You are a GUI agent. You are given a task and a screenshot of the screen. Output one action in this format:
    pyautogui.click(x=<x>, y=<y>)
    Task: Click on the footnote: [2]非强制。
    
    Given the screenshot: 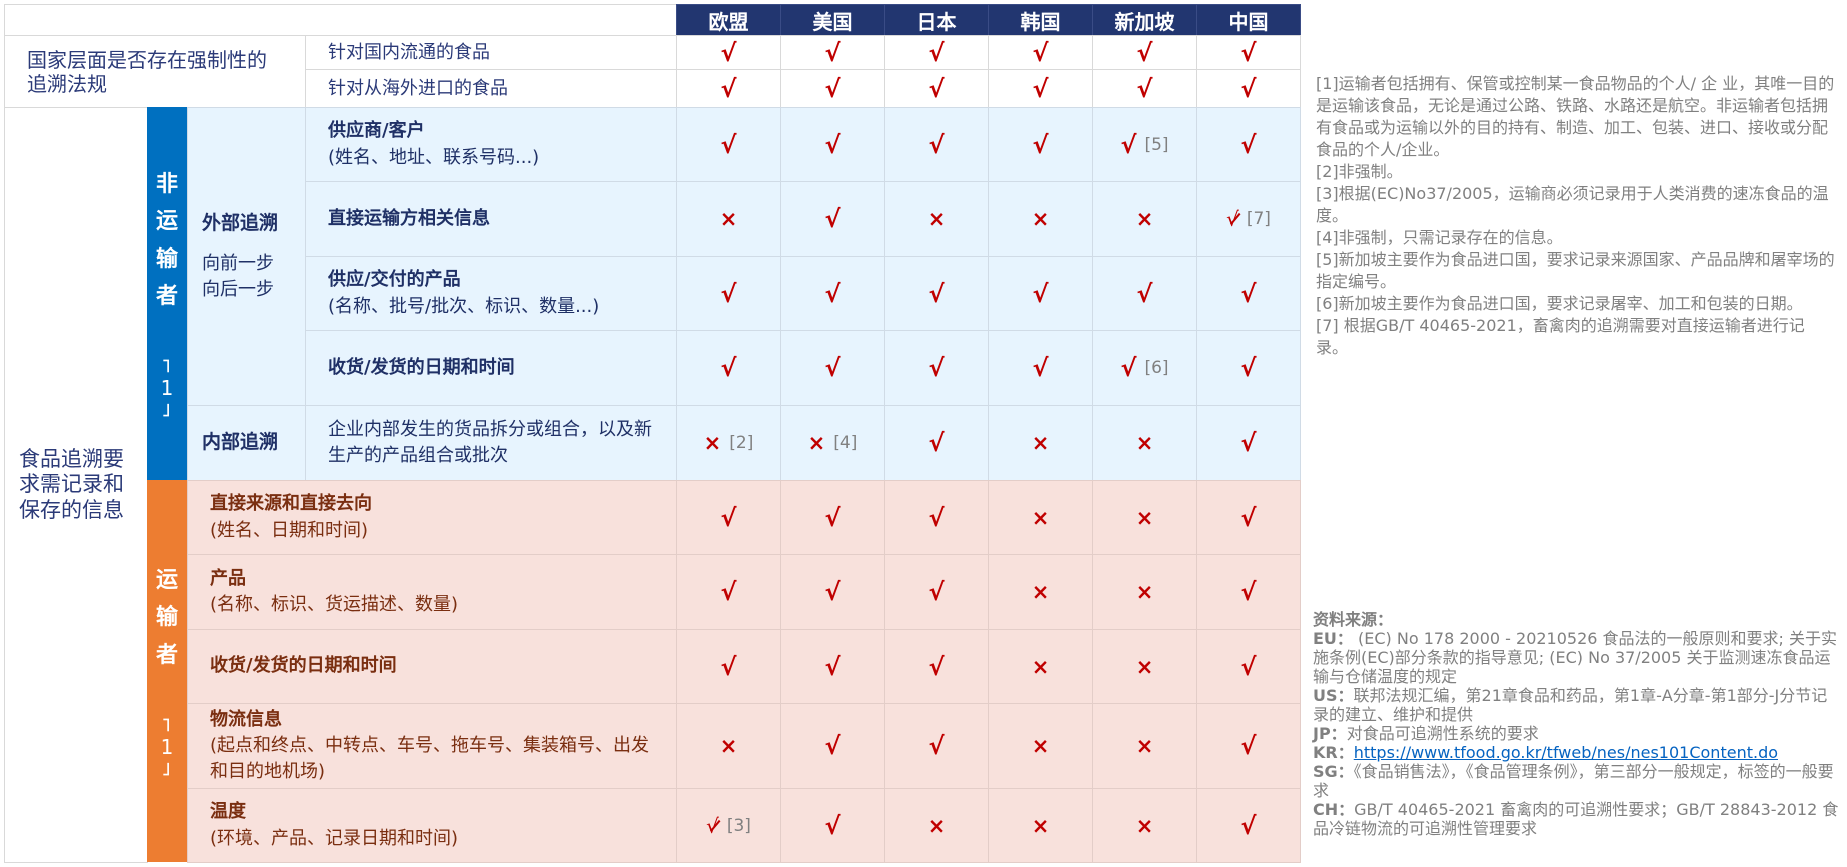 What is the action you would take?
    pyautogui.click(x=1359, y=171)
    